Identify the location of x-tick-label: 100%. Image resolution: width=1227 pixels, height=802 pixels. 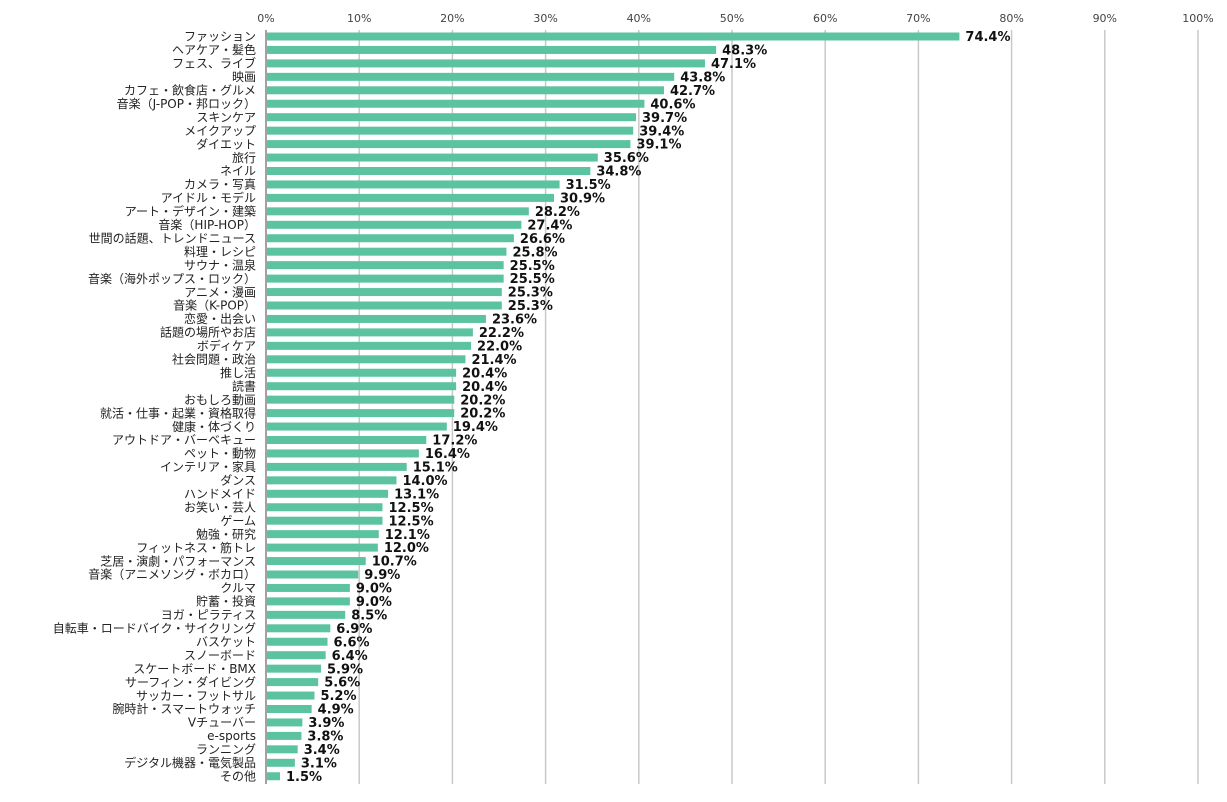
(1197, 18).